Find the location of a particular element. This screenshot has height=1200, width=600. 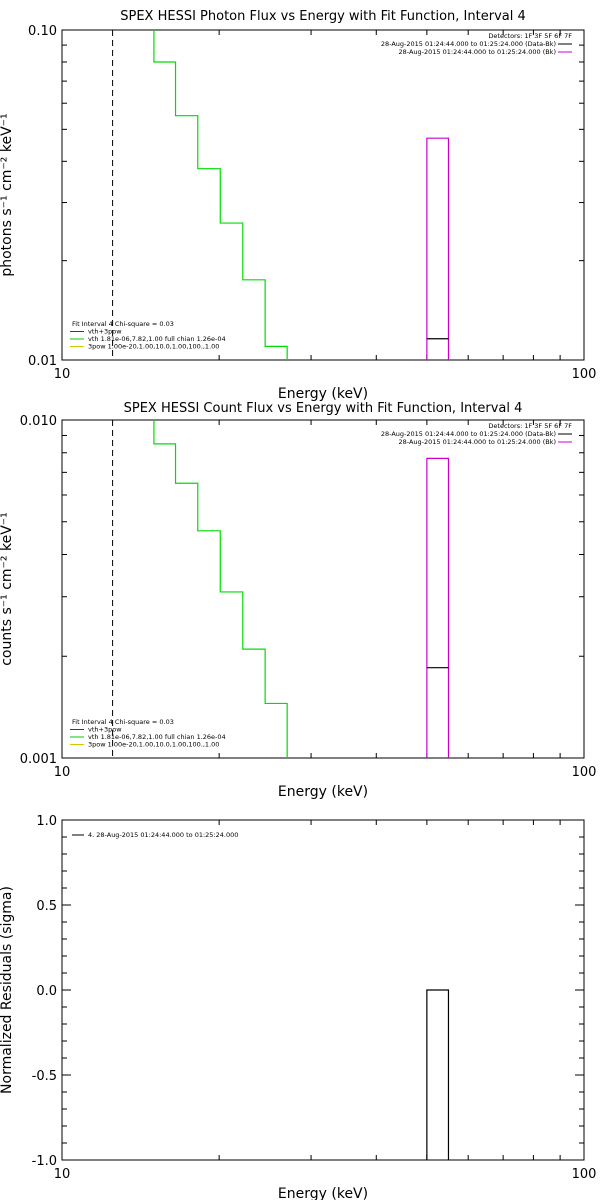

y-axis-label: photons s⁻¹ cm⁻² keV⁻¹ is located at coordinates (7, 194).